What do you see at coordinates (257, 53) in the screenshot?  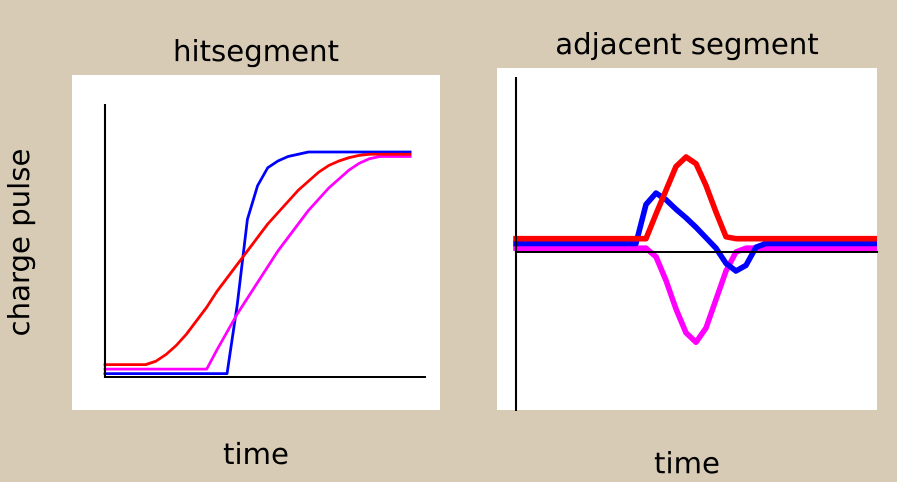 I see `chart-title: hitsegment` at bounding box center [257, 53].